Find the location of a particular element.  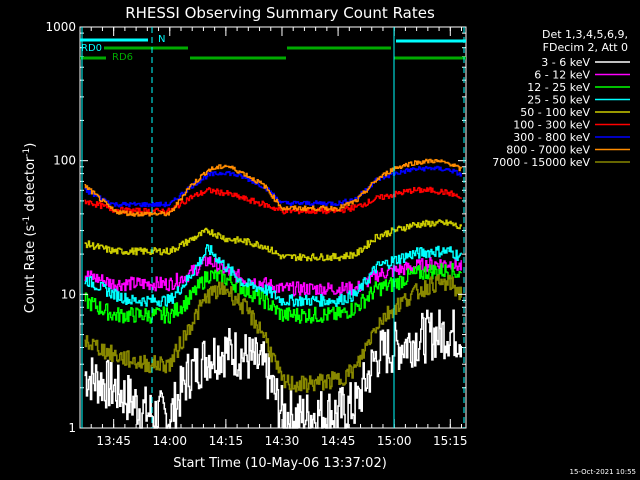

y-tick-label: 1 is located at coordinates (72, 428).